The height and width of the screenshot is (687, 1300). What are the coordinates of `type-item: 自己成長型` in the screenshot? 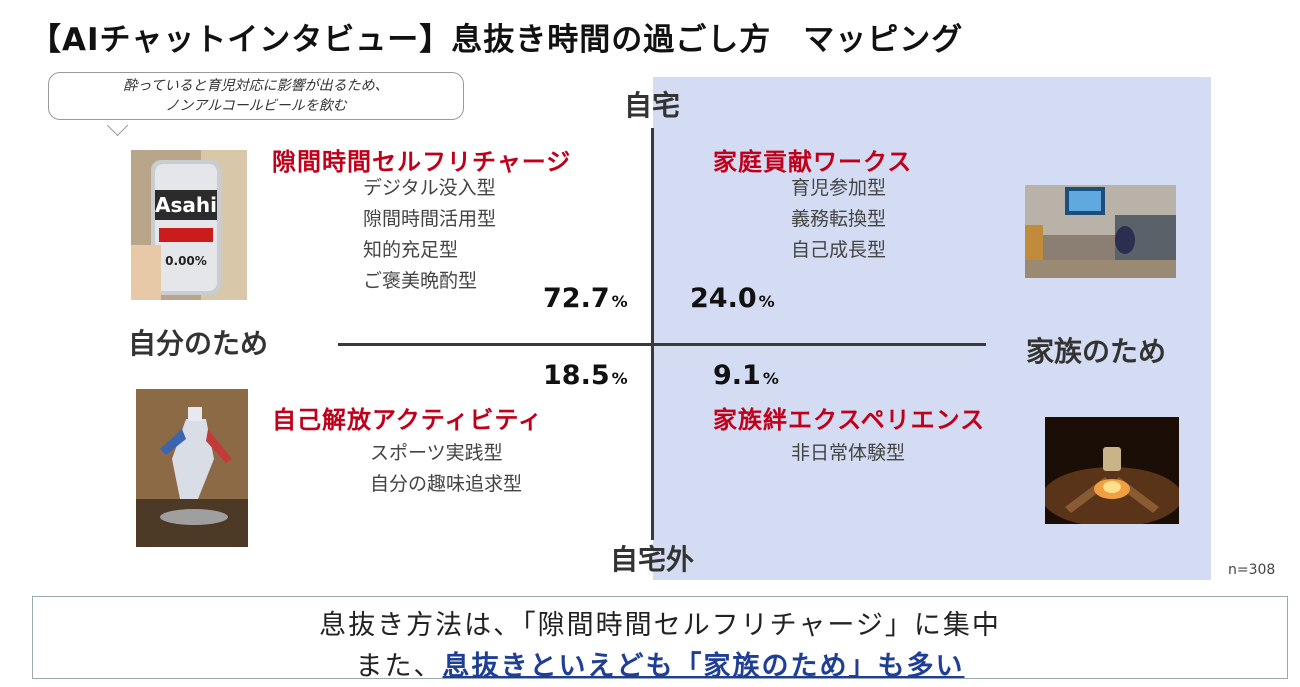 It's located at (839, 250).